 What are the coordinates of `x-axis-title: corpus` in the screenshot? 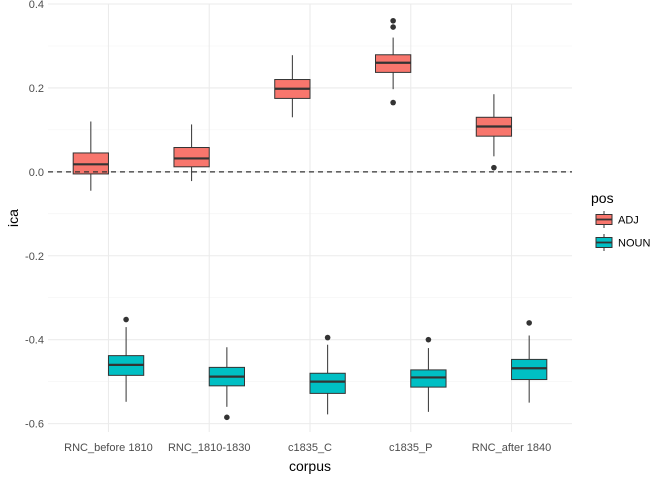 It's located at (310, 466).